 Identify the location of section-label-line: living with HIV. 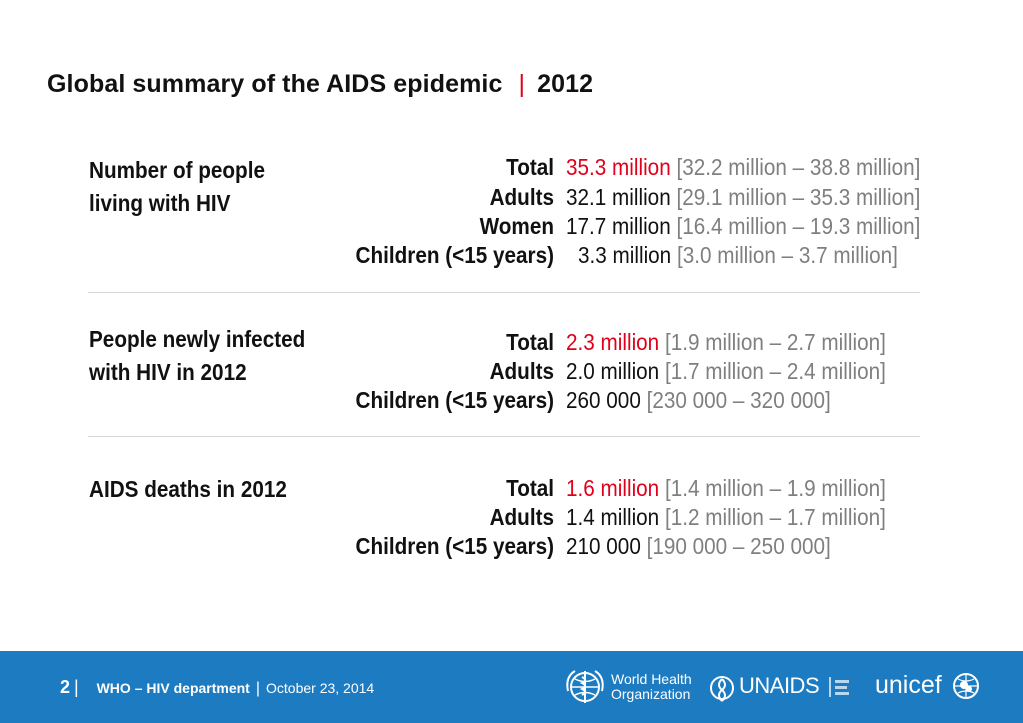
(160, 203).